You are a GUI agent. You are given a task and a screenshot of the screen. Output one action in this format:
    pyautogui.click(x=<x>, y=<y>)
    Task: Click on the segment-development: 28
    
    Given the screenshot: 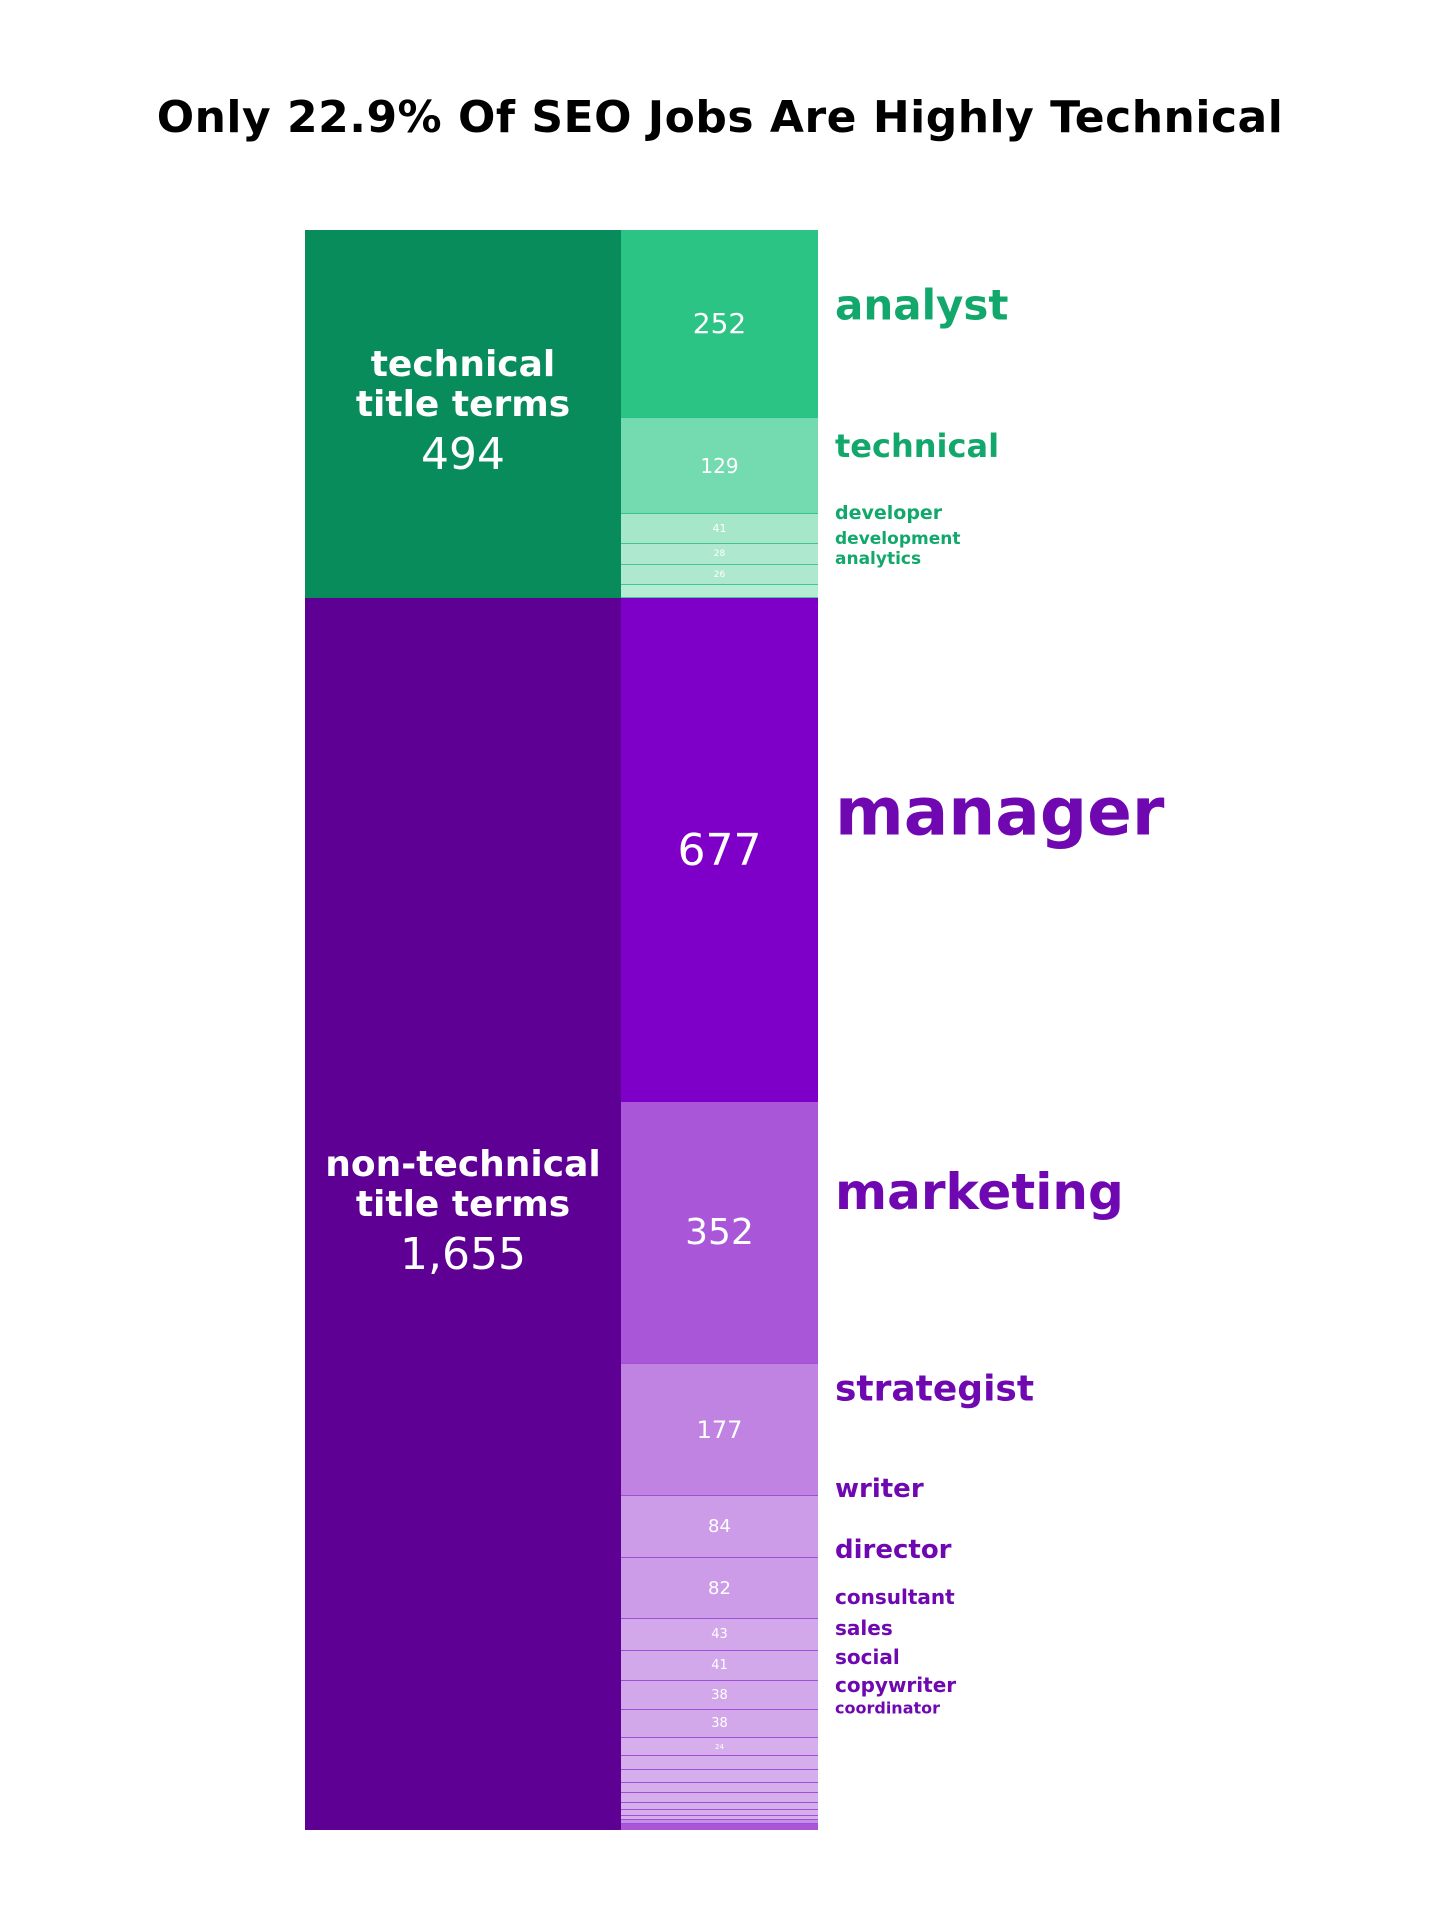 What is the action you would take?
    pyautogui.click(x=719, y=554)
    